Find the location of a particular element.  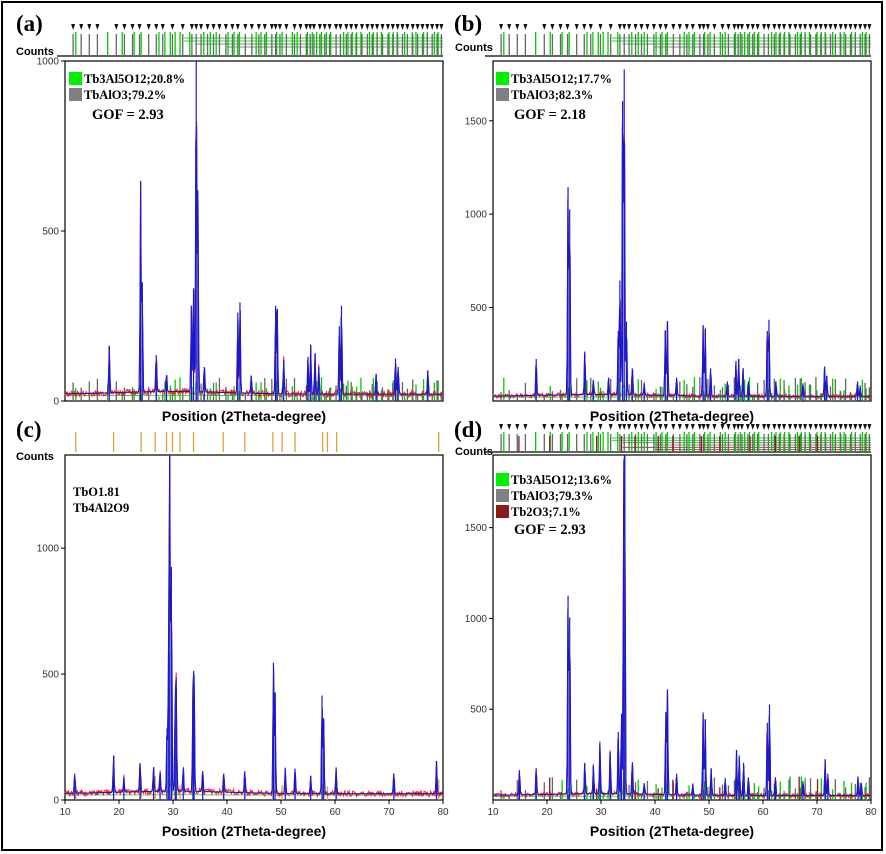

phase-profile is located at coordinates (682, 390).